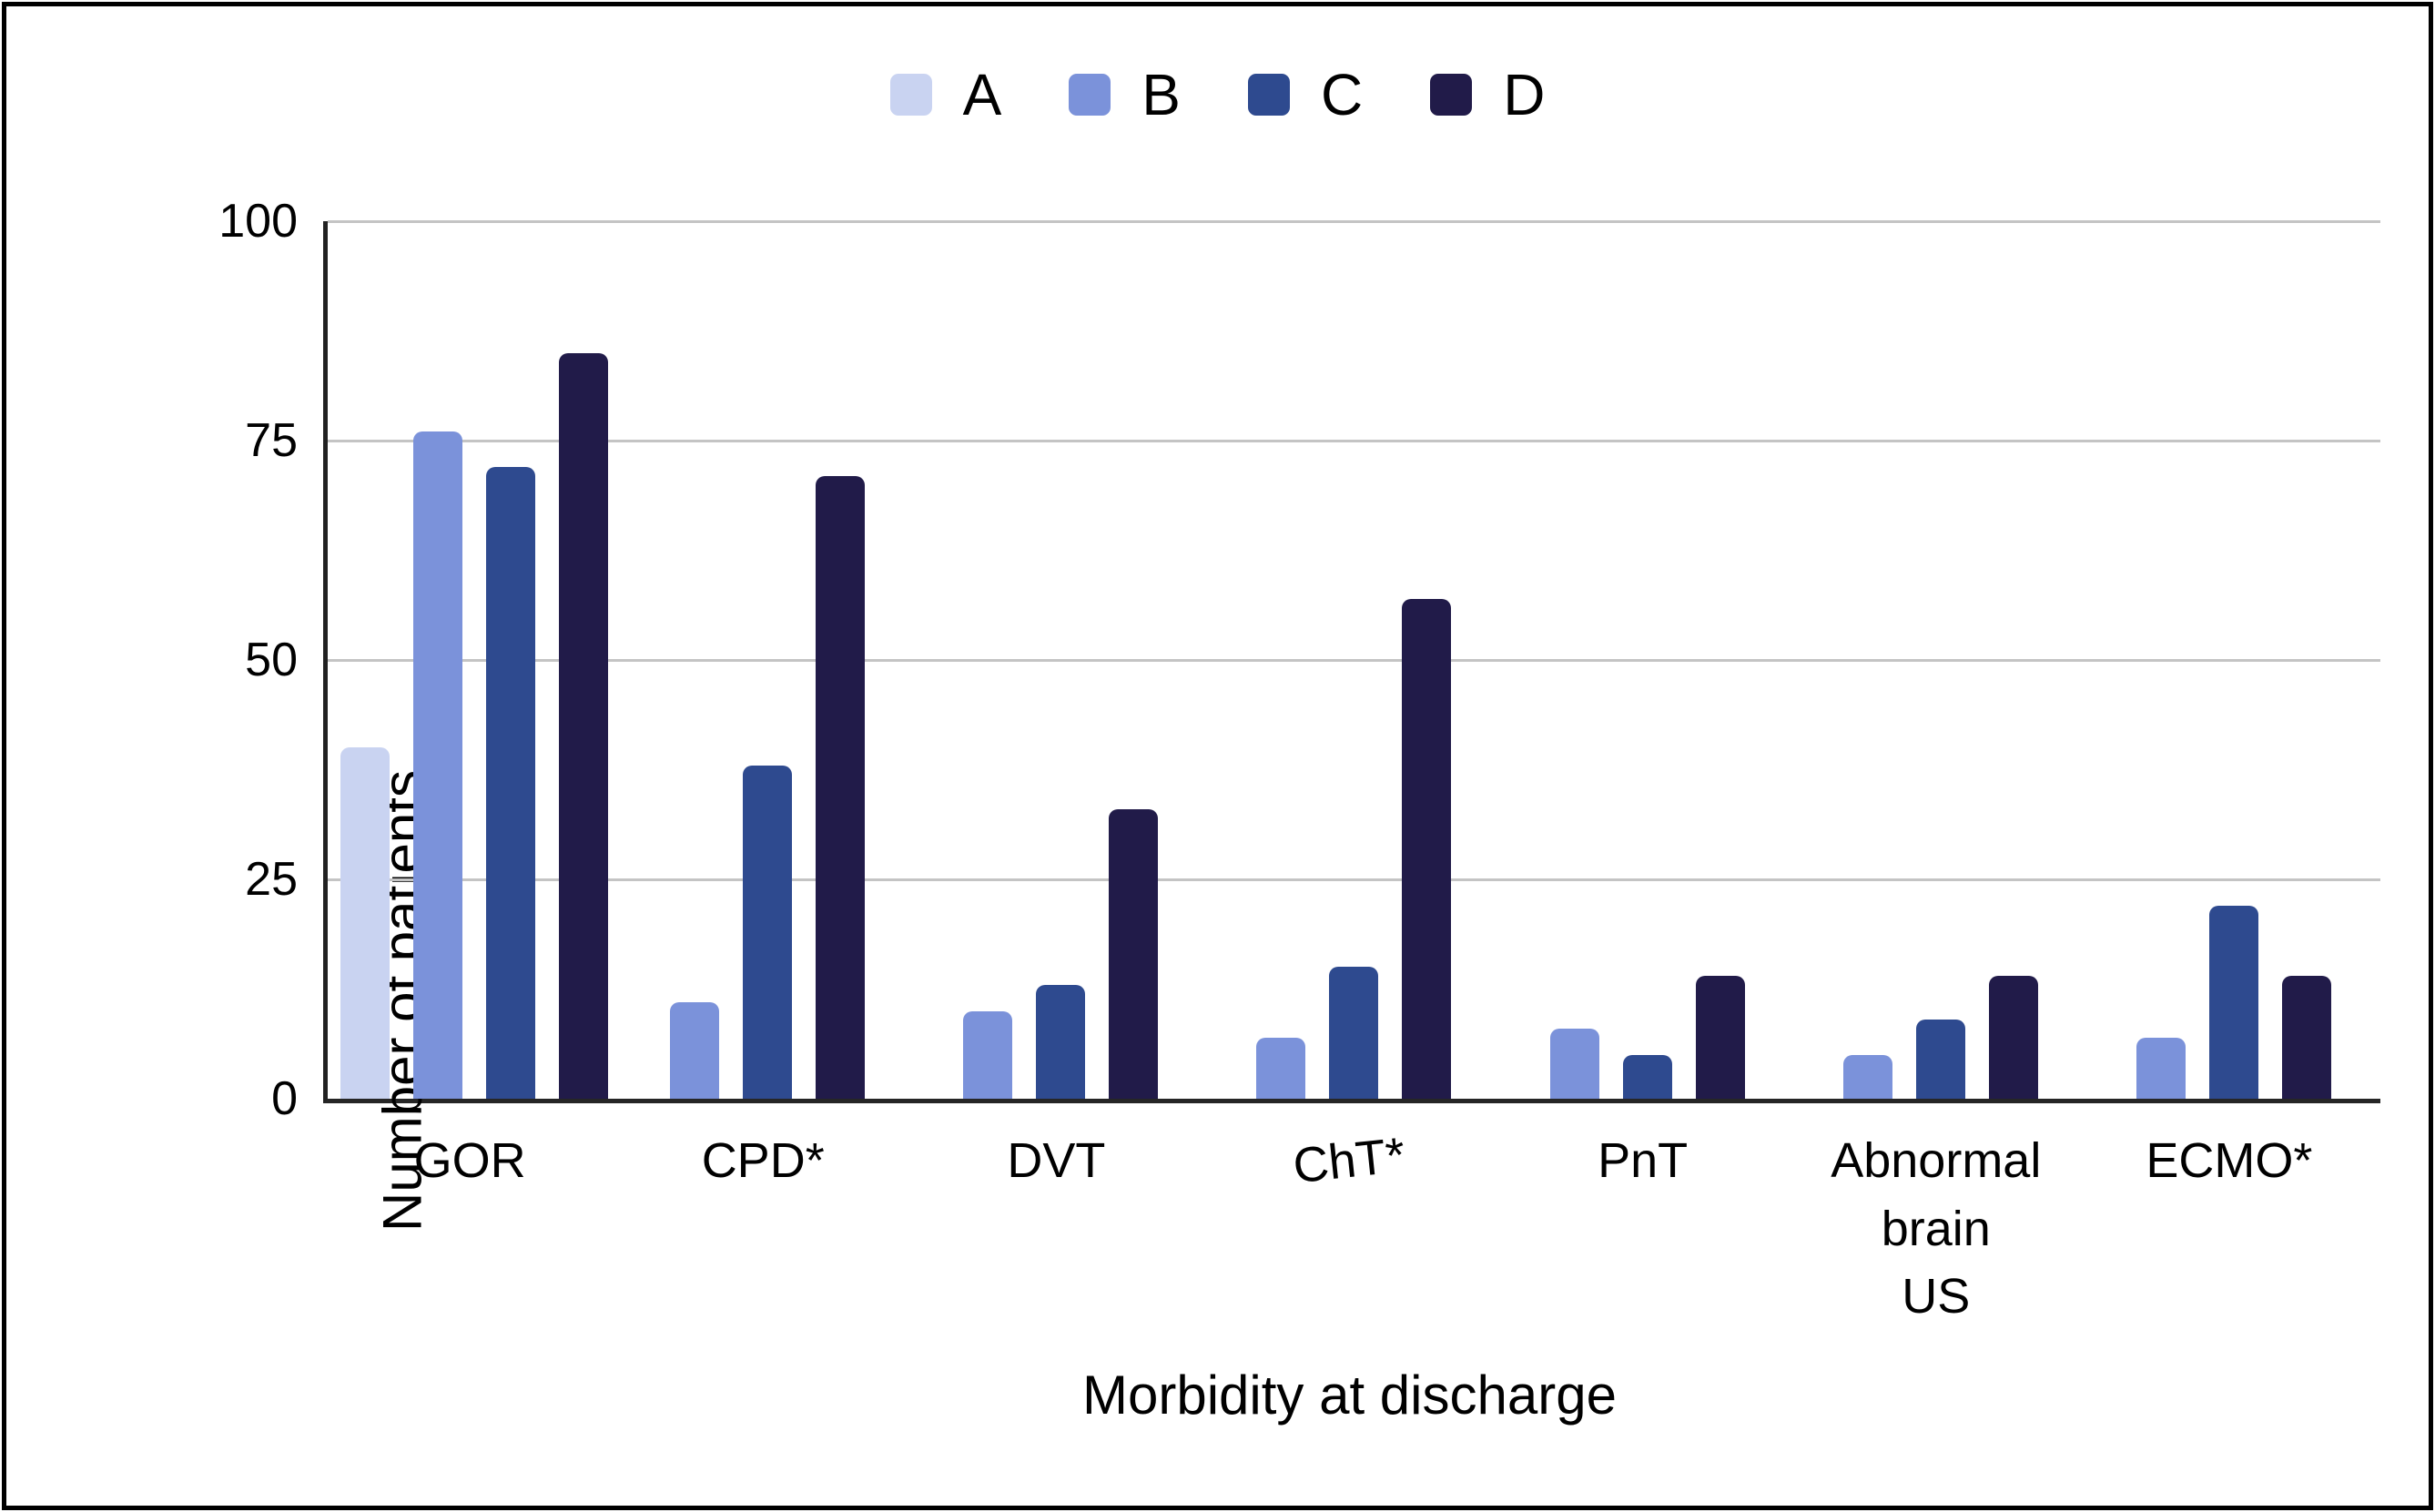 This screenshot has height=1512, width=2435. What do you see at coordinates (1643, 1160) in the screenshot?
I see `x-label-pnt: PnT` at bounding box center [1643, 1160].